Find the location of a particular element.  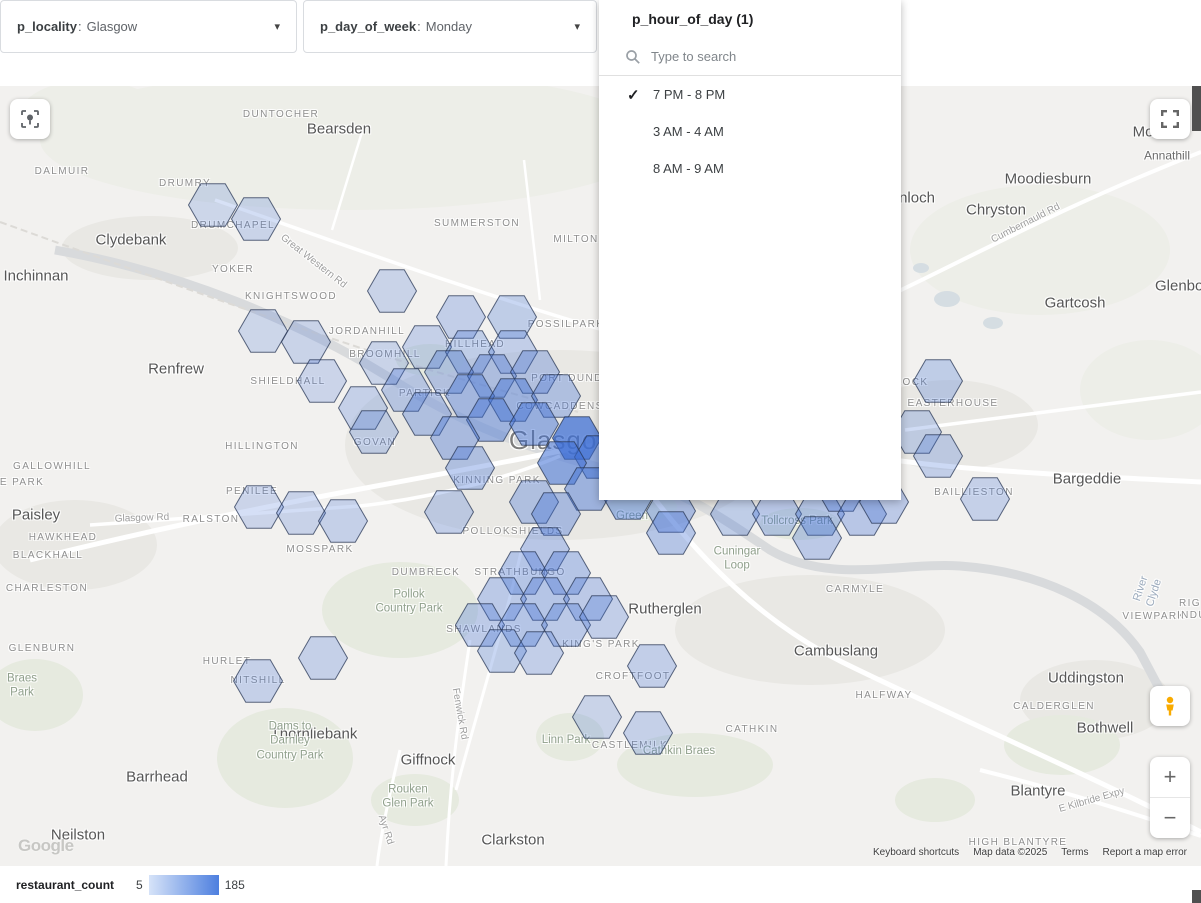

attribution-link: Keyboard shortcuts is located at coordinates (916, 852).